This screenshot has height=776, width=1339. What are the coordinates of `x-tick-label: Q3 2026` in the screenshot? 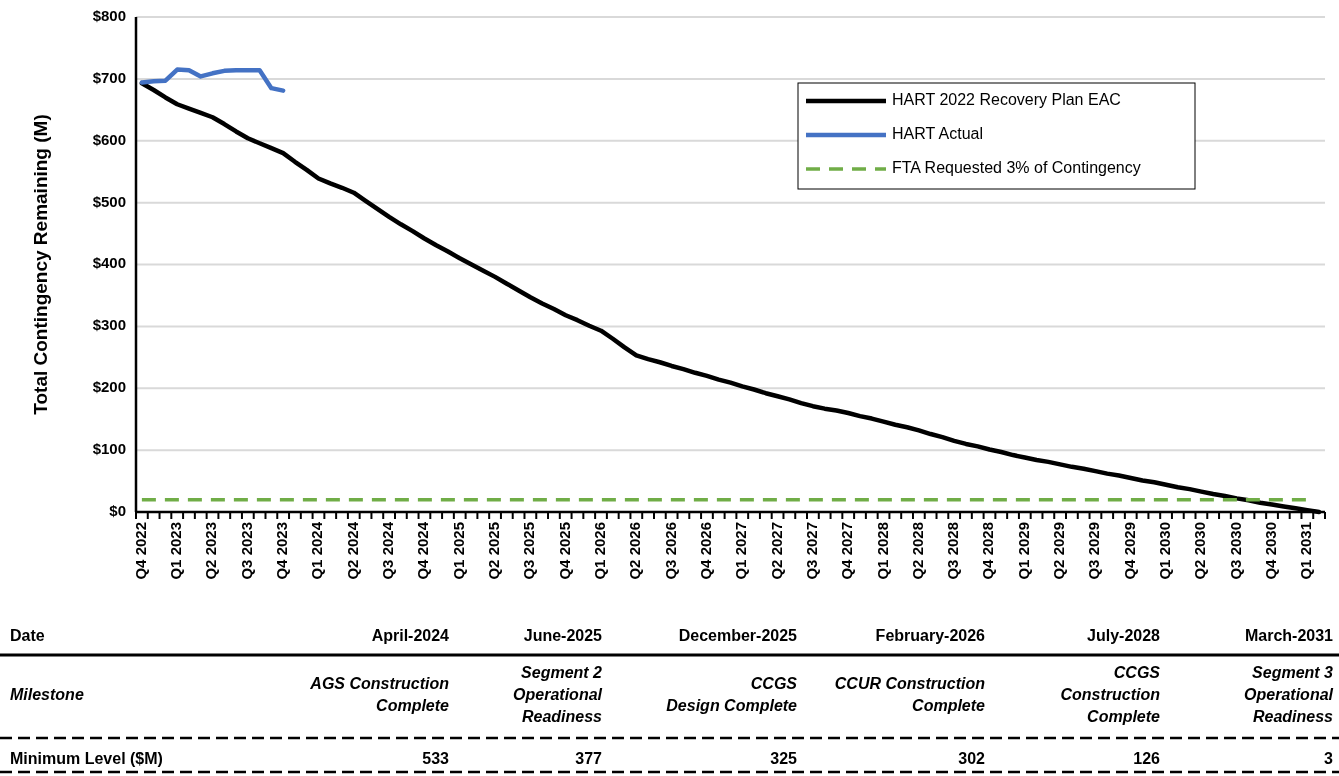 It's located at (670, 551).